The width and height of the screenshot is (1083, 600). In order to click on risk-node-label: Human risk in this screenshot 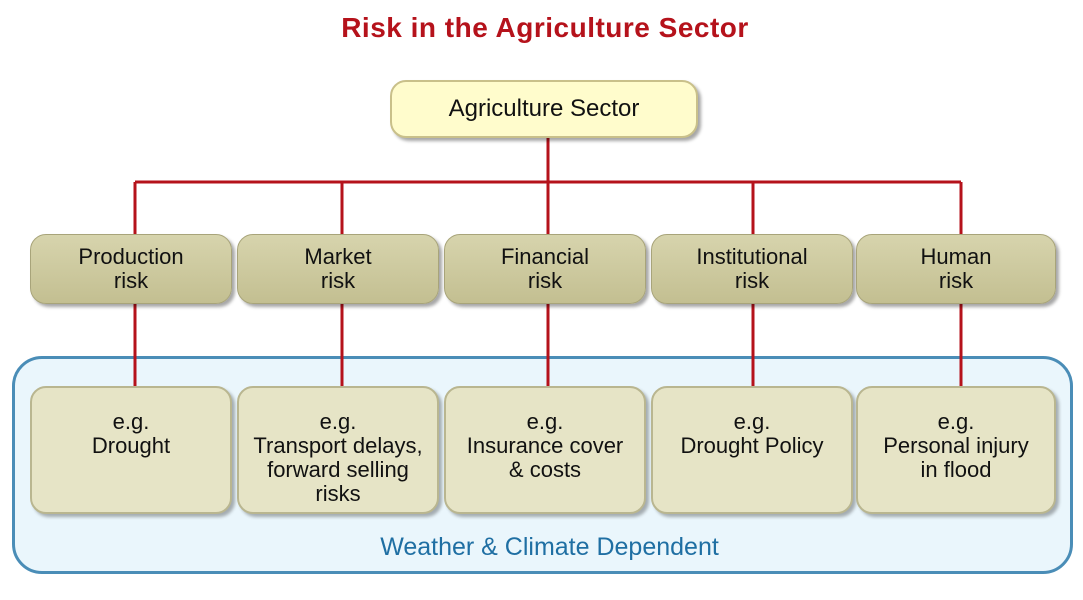, I will do `click(956, 268)`.